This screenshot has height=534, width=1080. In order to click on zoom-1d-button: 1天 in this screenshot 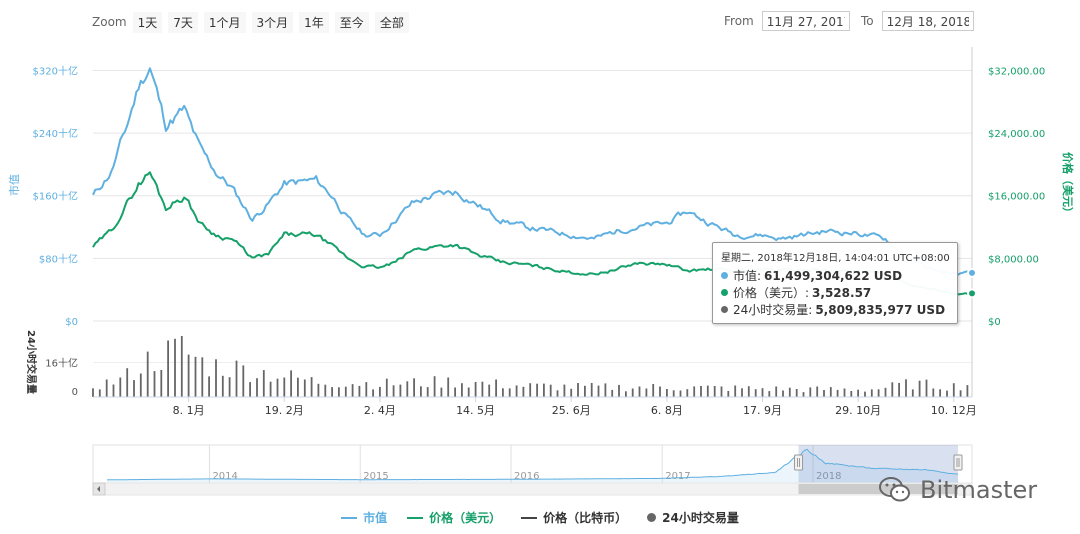, I will do `click(147, 22)`.